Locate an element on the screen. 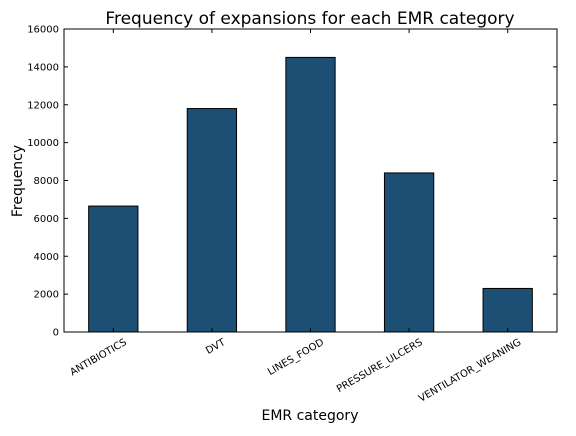 The width and height of the screenshot is (576, 436). x-axis-label: EMR category is located at coordinates (310, 416).